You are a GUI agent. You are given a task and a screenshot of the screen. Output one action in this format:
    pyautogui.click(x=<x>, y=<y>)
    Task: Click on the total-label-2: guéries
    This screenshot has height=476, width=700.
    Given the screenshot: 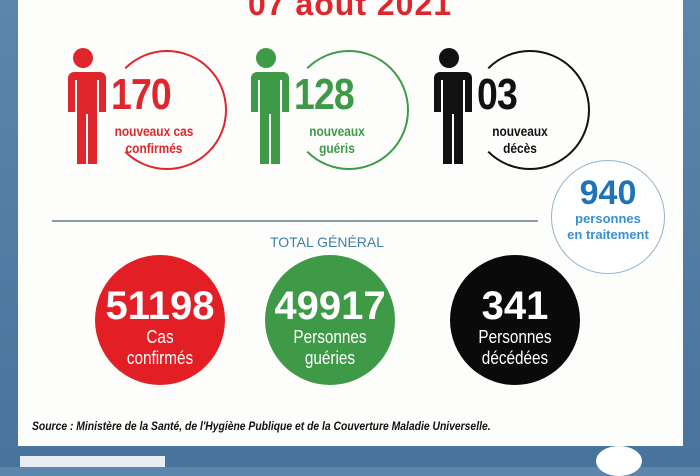 What is the action you would take?
    pyautogui.click(x=330, y=358)
    